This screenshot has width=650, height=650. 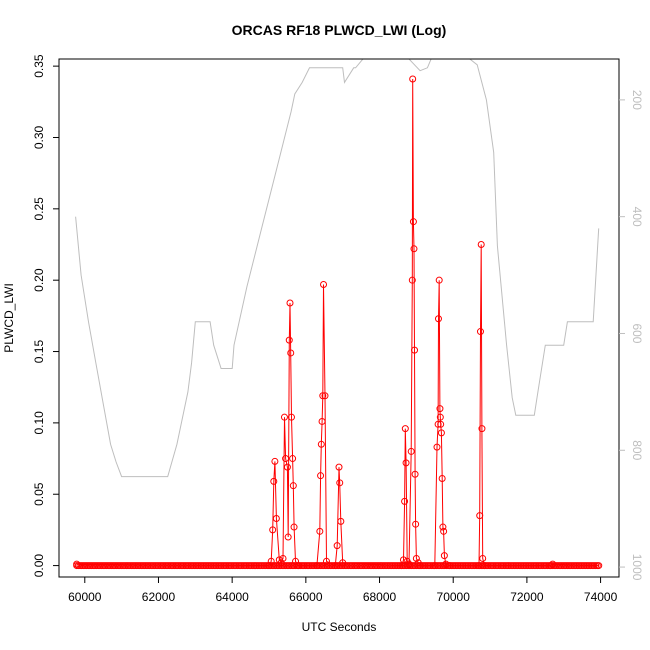 I want to click on y-tick-label: 0.25, so click(x=39, y=209).